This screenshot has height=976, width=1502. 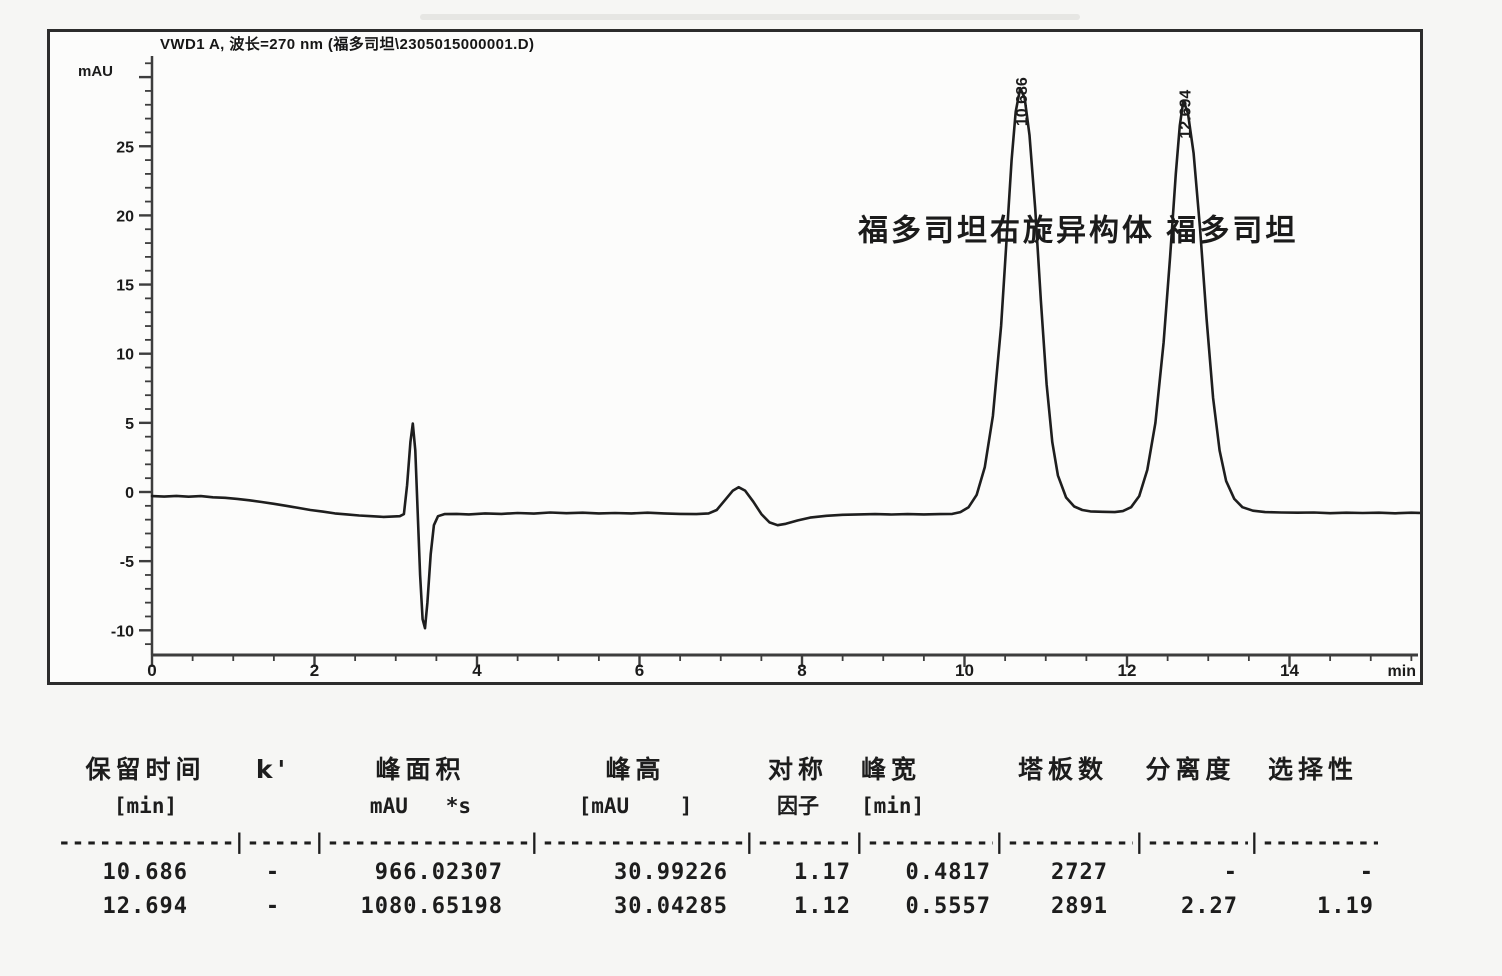 I want to click on cell-resolution: -, so click(x=1230, y=872).